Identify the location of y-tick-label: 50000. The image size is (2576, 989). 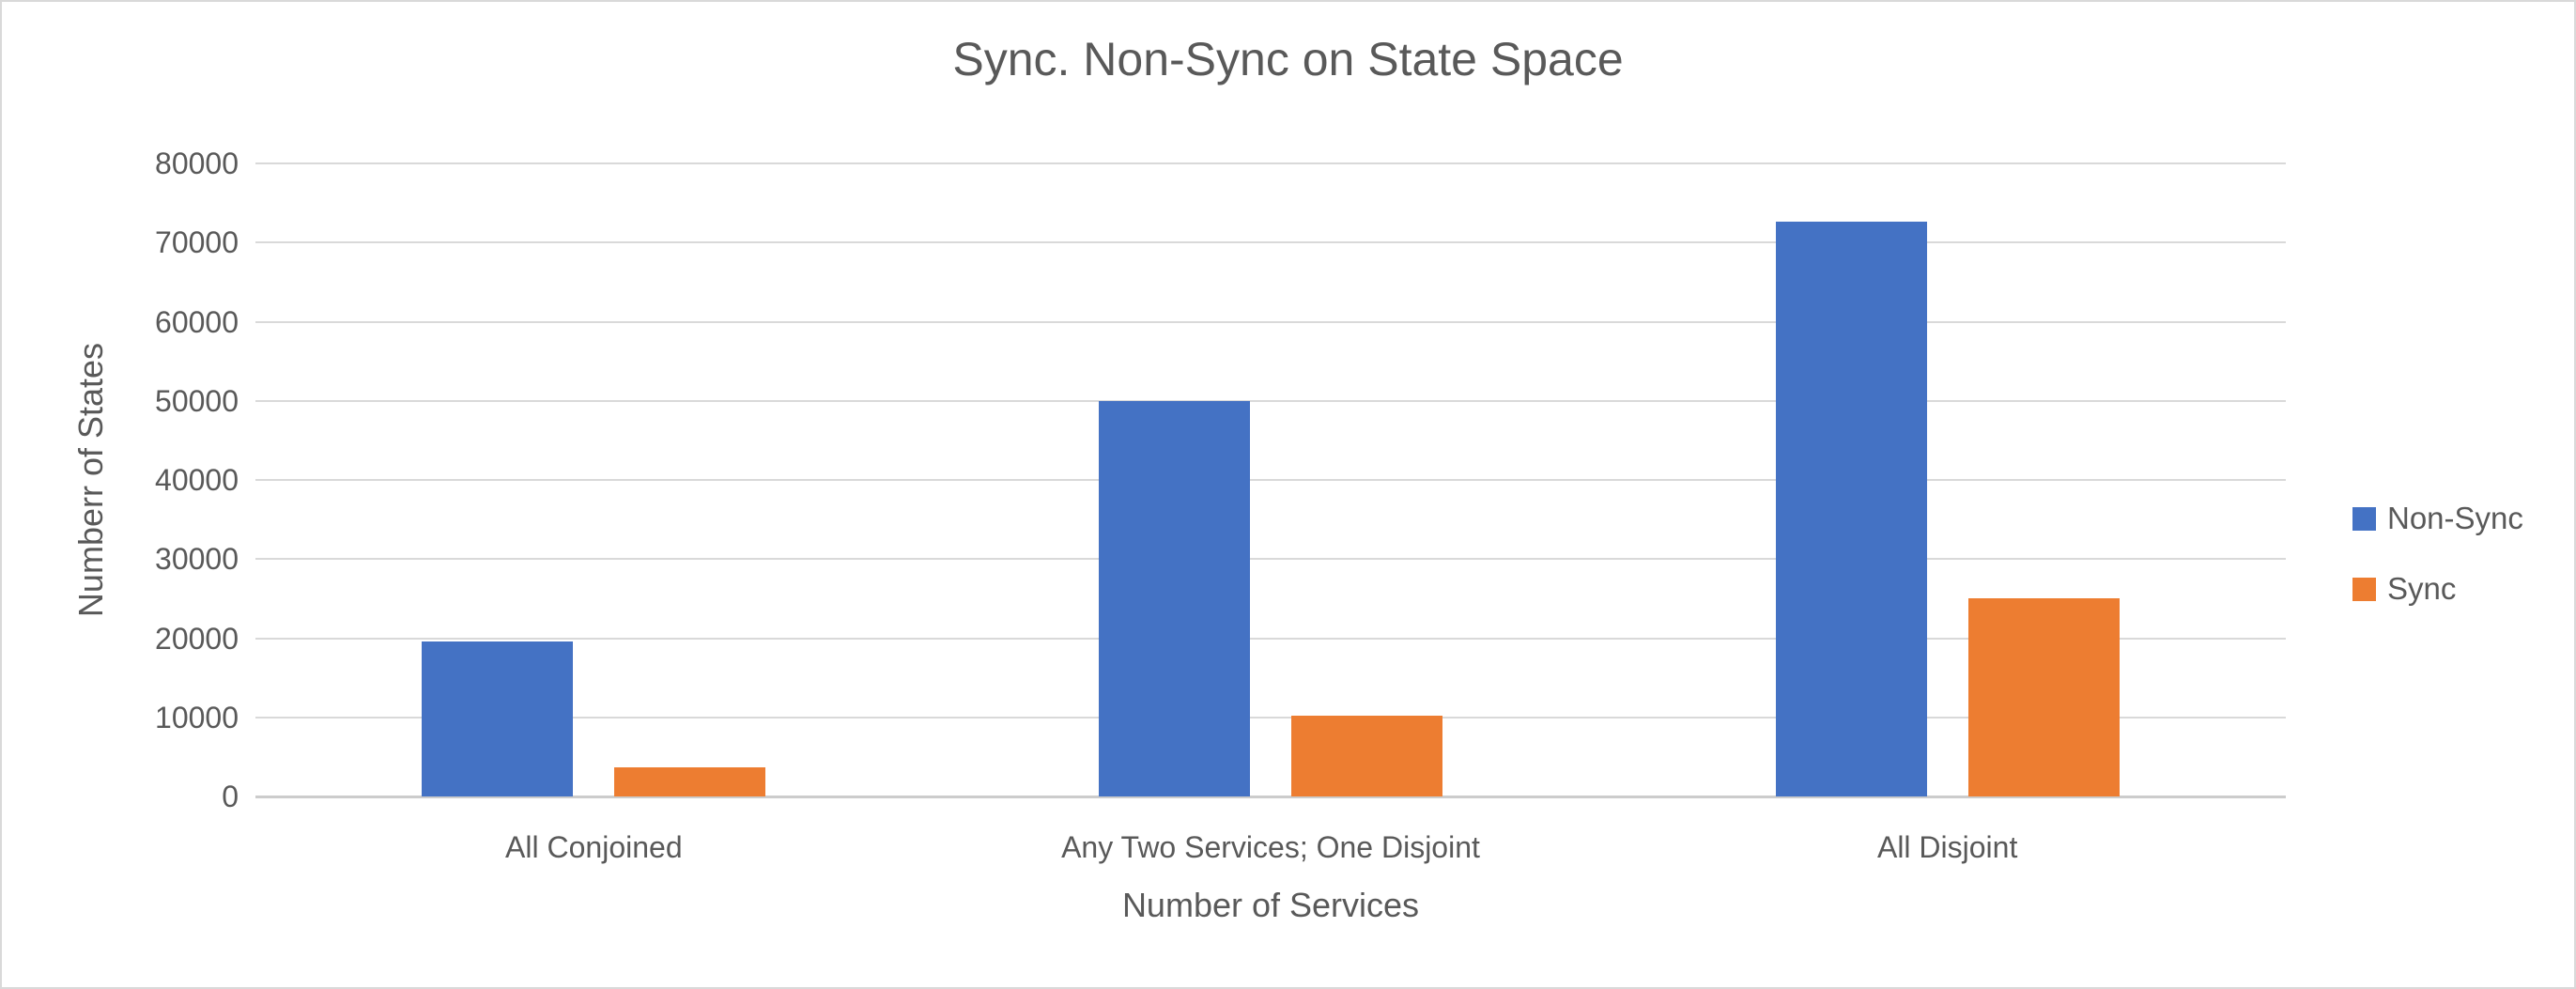
(197, 401).